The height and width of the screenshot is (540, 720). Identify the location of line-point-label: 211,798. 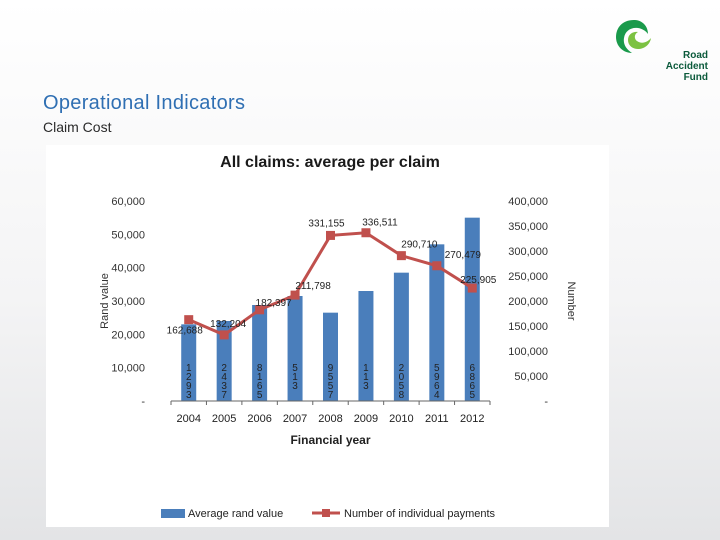
(313, 286).